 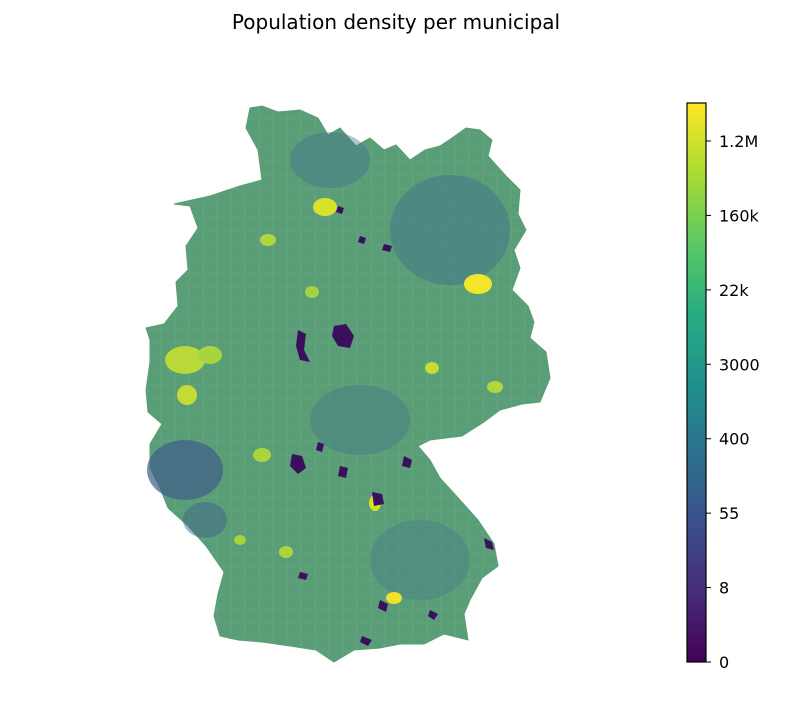 What do you see at coordinates (489, 544) in the screenshot?
I see `bavarian-forest-zero-area` at bounding box center [489, 544].